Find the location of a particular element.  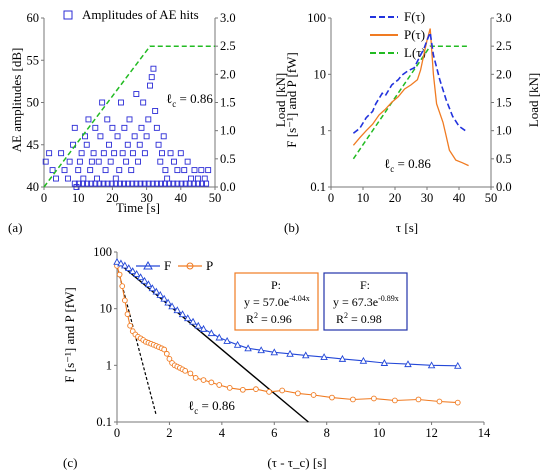

panel-a-annotation: ℓc = 0.86 is located at coordinates (189, 100).